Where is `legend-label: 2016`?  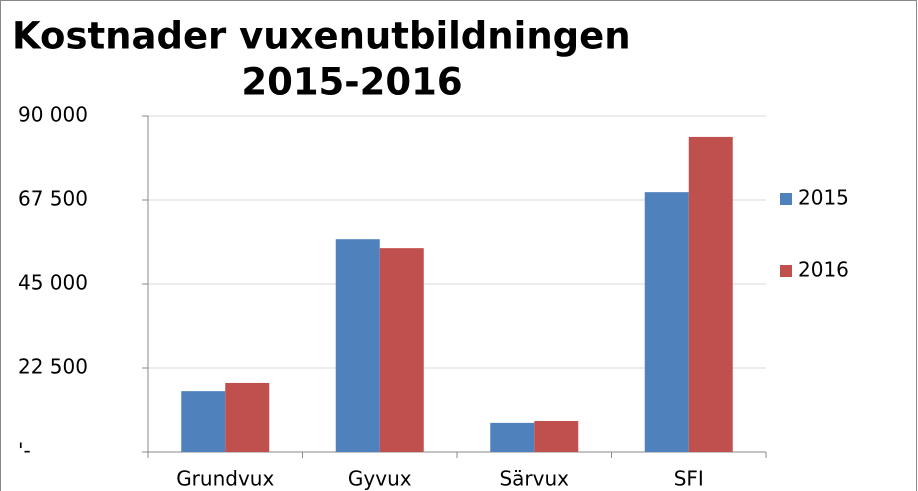
legend-label: 2016 is located at coordinates (823, 270).